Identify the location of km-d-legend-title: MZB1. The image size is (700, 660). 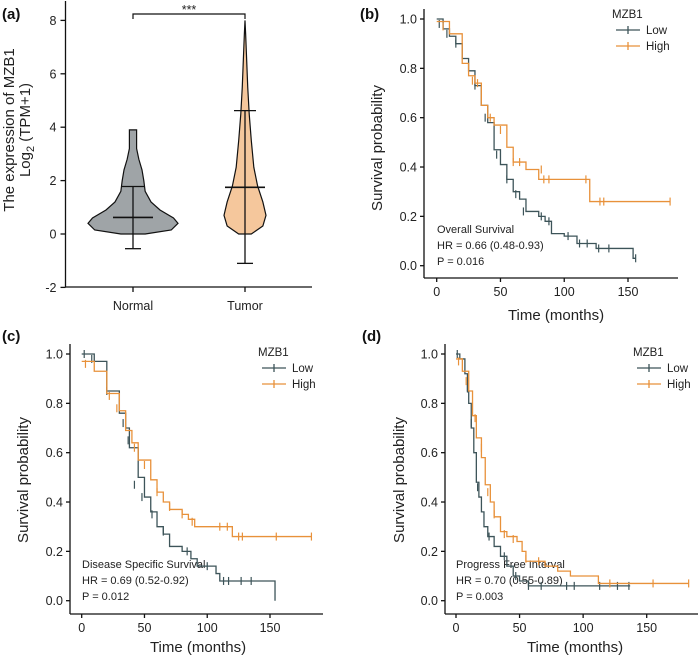
(648, 353).